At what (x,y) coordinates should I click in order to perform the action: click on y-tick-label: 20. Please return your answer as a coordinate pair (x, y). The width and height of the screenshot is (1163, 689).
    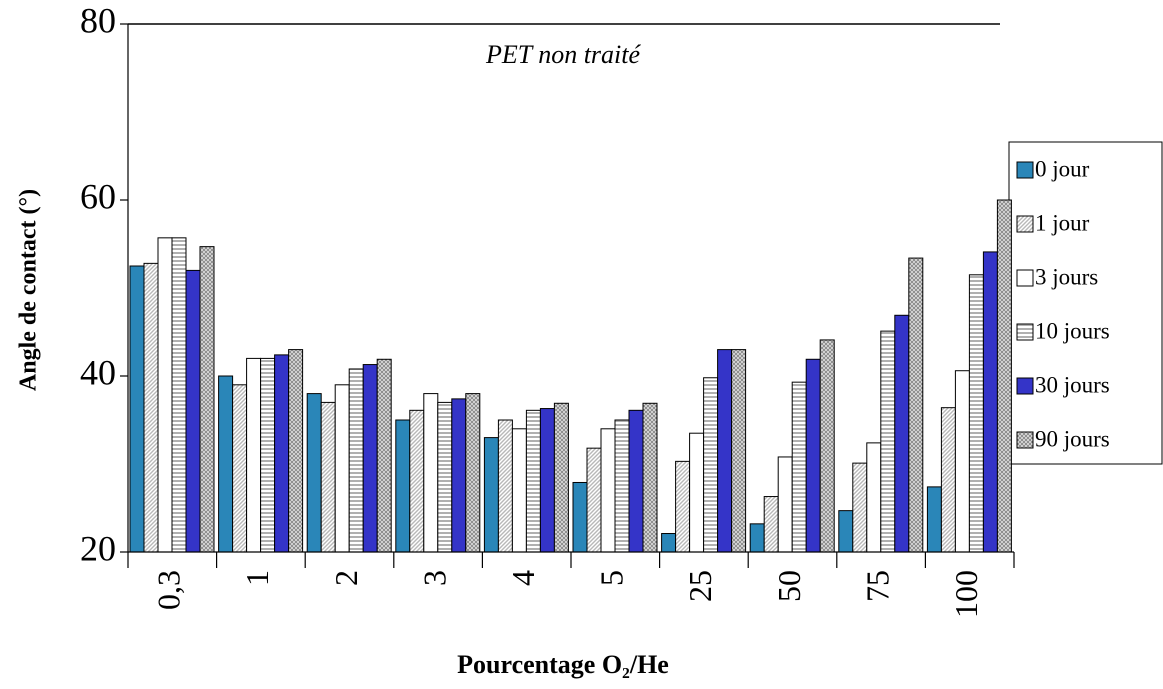
    Looking at the image, I should click on (98, 548).